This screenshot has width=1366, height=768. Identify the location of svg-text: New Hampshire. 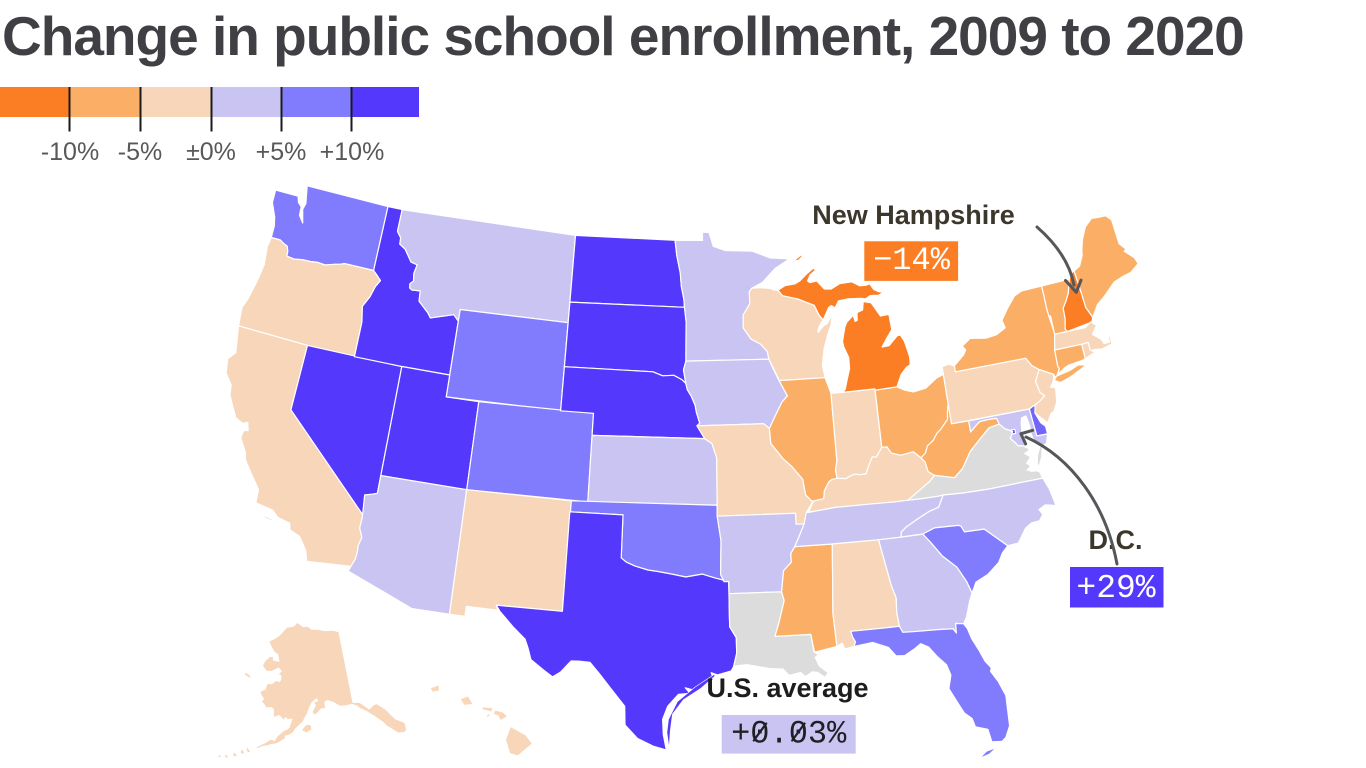
(913, 215).